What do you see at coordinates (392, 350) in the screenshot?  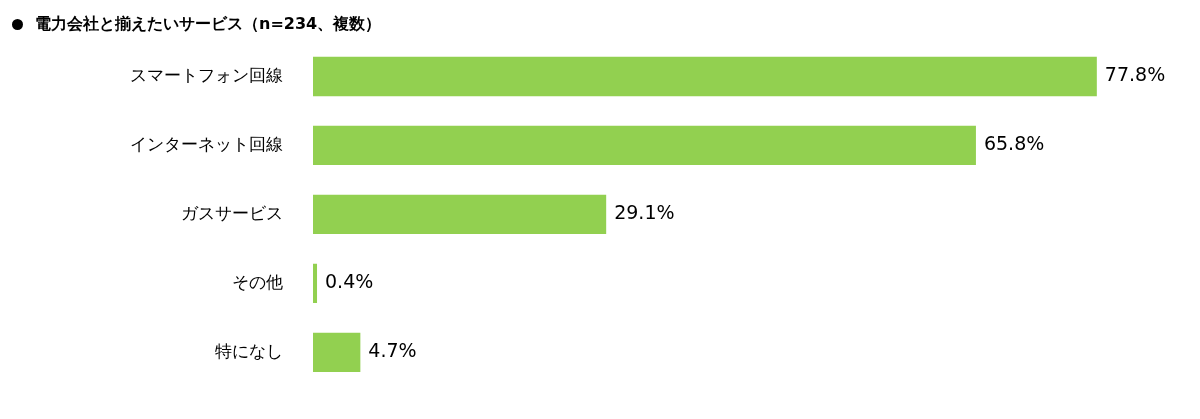 I see `data-label: 4.7%` at bounding box center [392, 350].